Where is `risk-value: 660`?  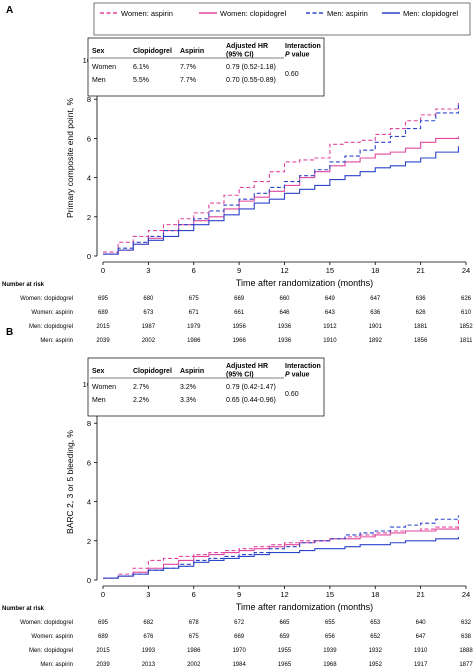
risk-value: 660 is located at coordinates (284, 299).